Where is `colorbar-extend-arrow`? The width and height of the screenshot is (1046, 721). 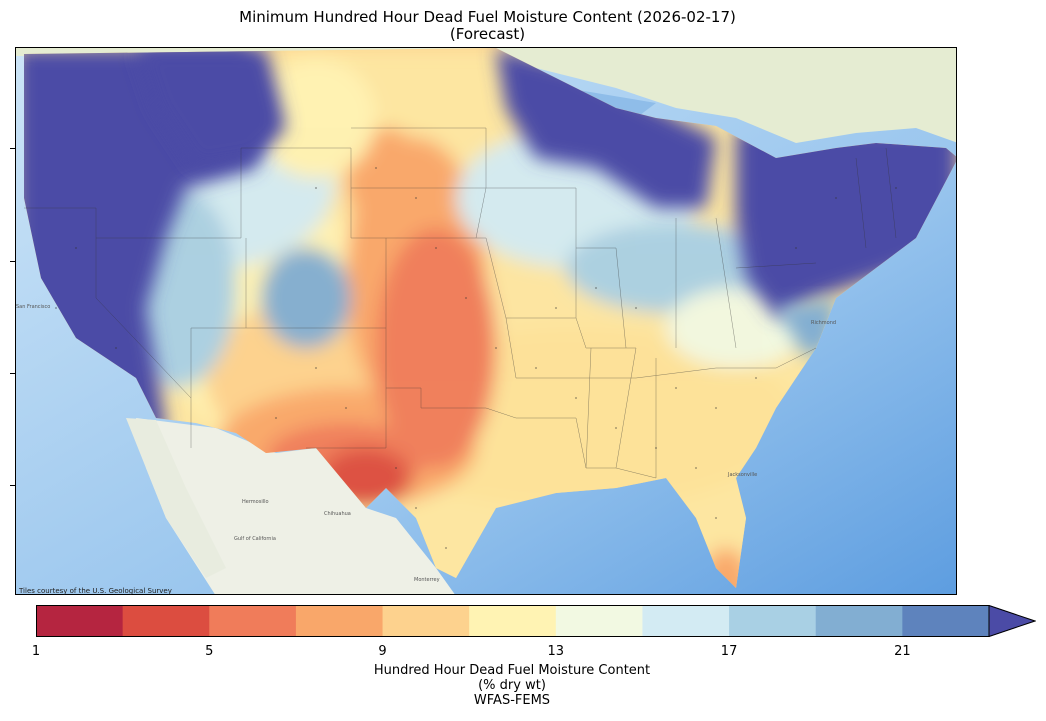
colorbar-extend-arrow is located at coordinates (1012, 621).